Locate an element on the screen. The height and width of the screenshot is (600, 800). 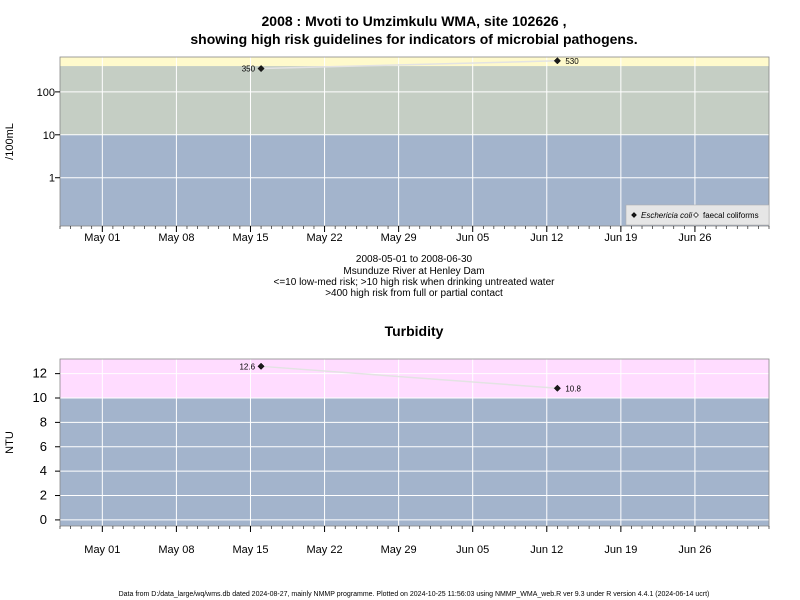
data-label: 350 is located at coordinates (249, 69).